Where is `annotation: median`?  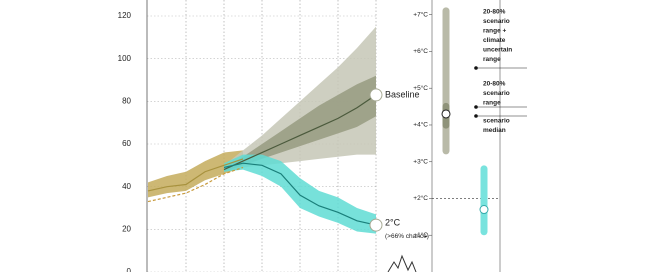
annotation: median is located at coordinates (494, 130).